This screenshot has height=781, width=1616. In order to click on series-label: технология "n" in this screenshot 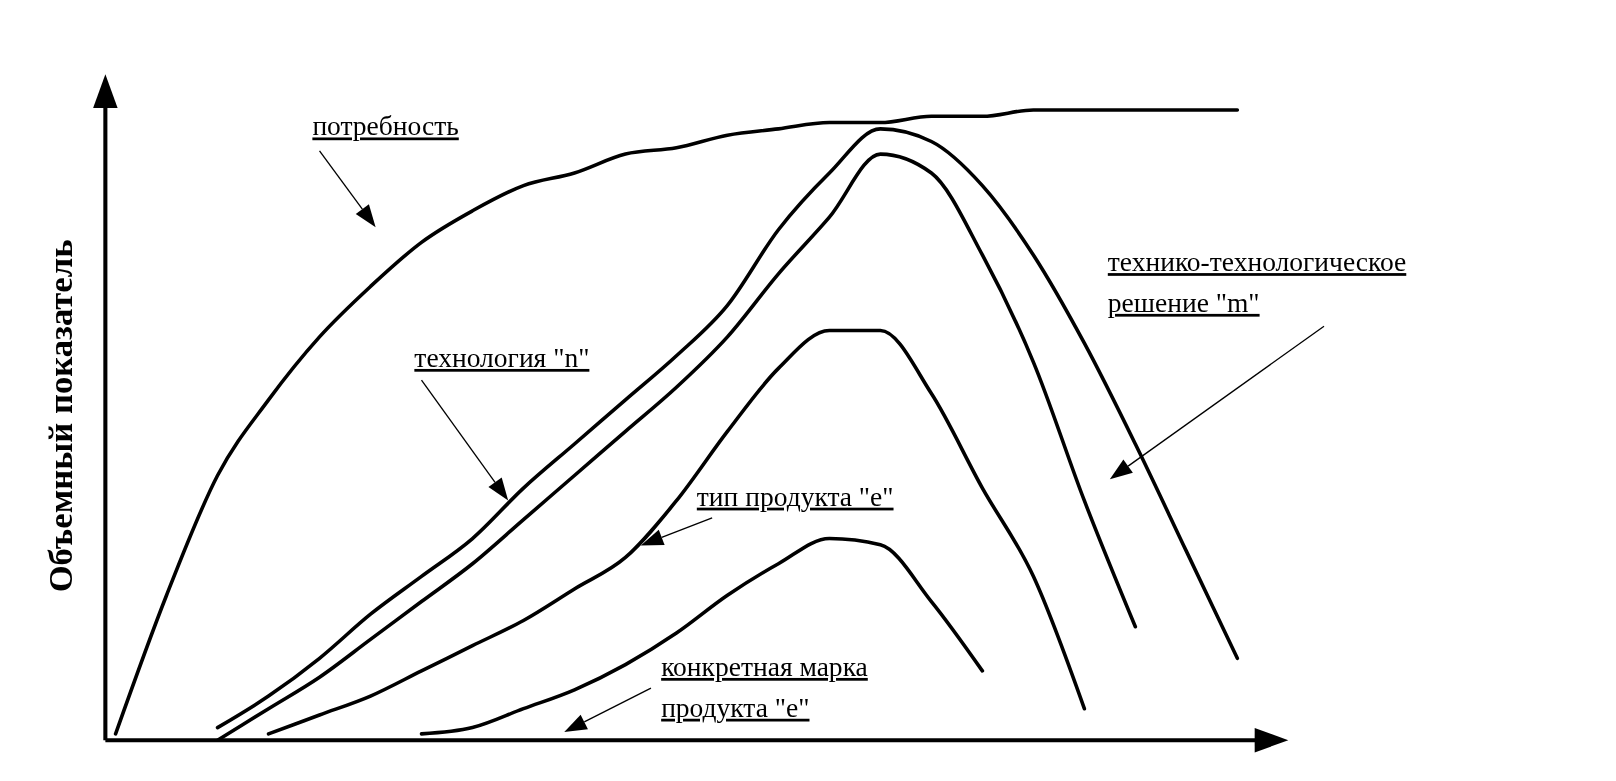, I will do `click(502, 357)`.